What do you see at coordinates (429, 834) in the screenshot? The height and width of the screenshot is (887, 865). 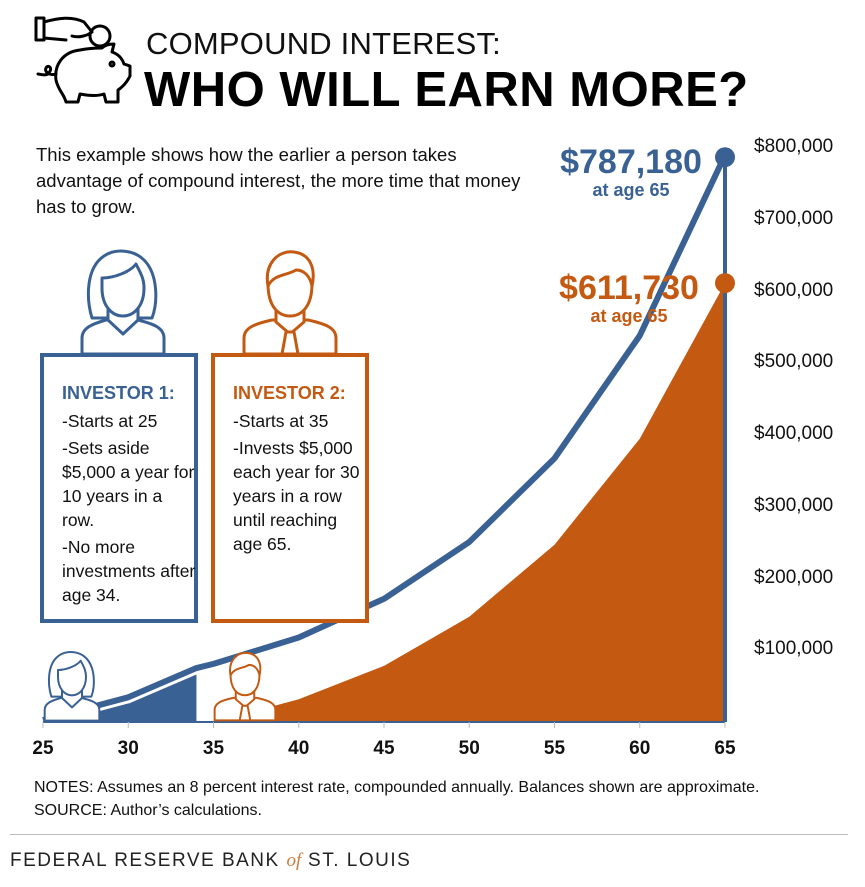 I see `divider` at bounding box center [429, 834].